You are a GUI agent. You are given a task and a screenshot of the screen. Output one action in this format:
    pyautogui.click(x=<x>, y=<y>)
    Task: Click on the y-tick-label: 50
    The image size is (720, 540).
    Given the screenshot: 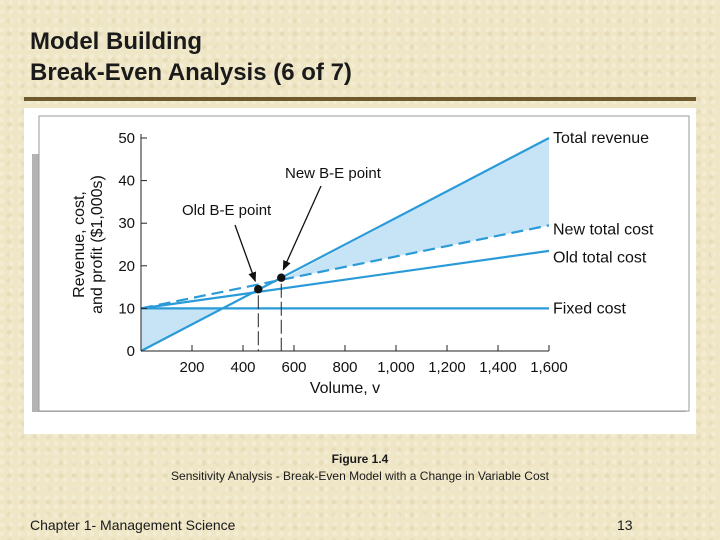 What is the action you would take?
    pyautogui.click(x=126, y=138)
    